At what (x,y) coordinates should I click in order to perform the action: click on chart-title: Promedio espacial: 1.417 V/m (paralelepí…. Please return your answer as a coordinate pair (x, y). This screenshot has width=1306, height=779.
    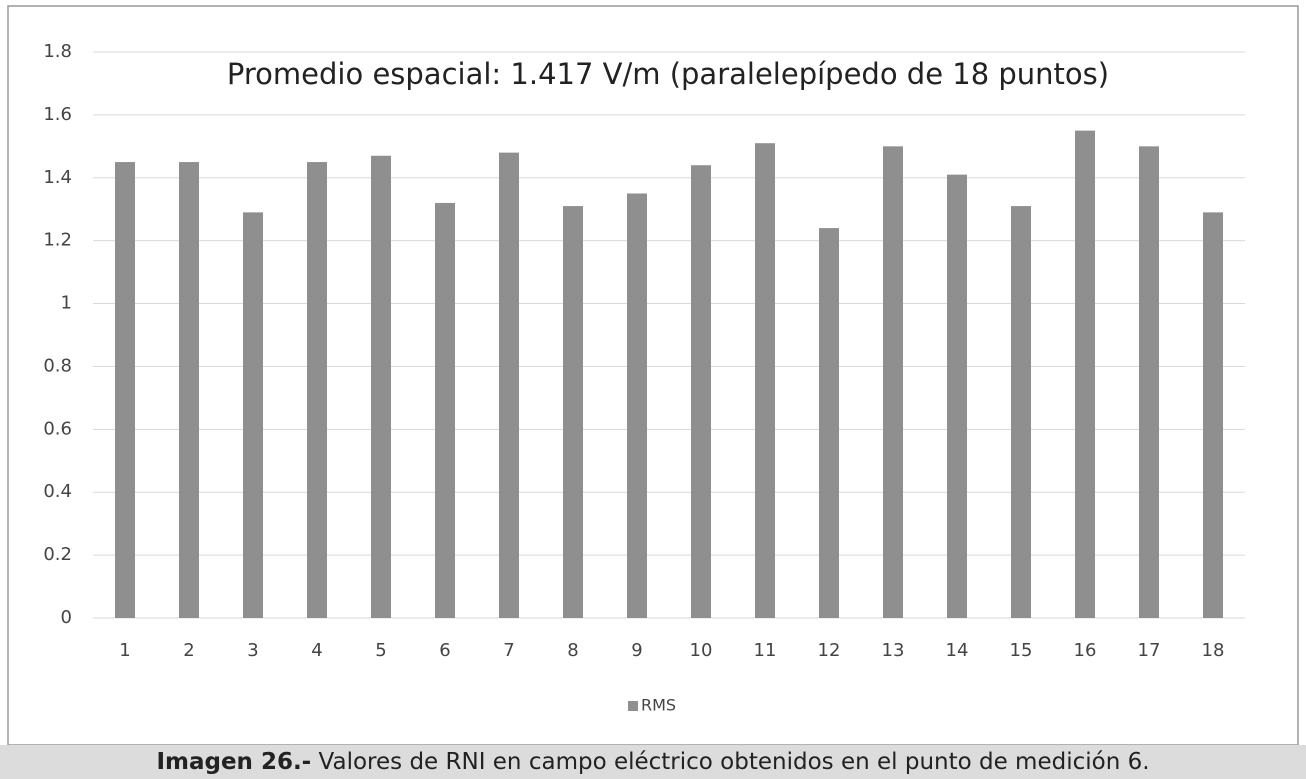
    Looking at the image, I should click on (668, 74).